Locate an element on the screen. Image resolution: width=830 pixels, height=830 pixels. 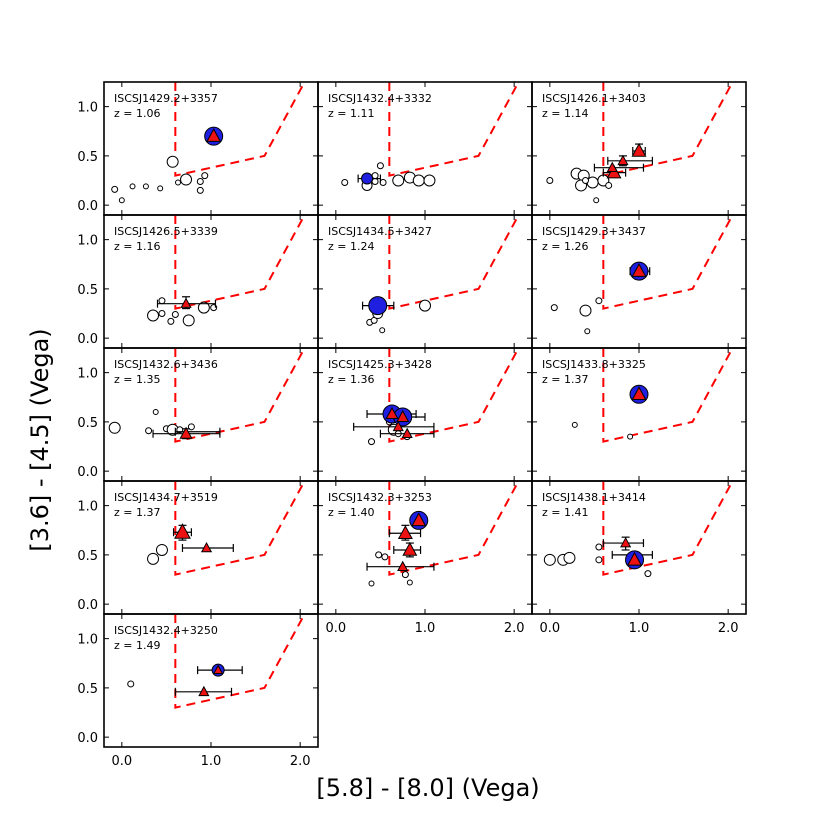
panel: ISCSJ1433.8+3325 z = 1.37 is located at coordinates (639, 414).